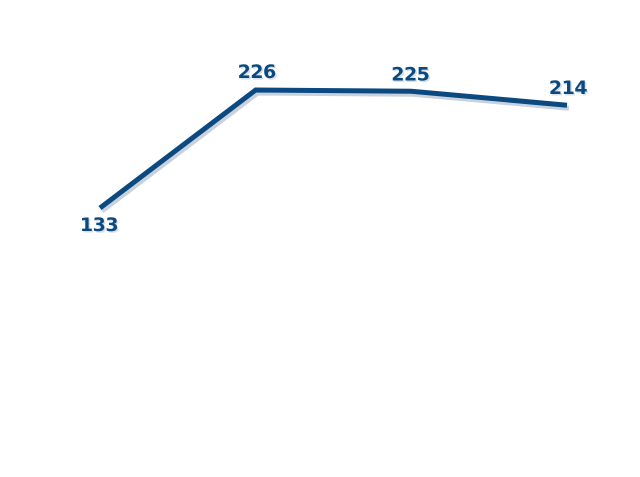 Image resolution: width=640 pixels, height=477 pixels. I want to click on data-label: 214, so click(568, 88).